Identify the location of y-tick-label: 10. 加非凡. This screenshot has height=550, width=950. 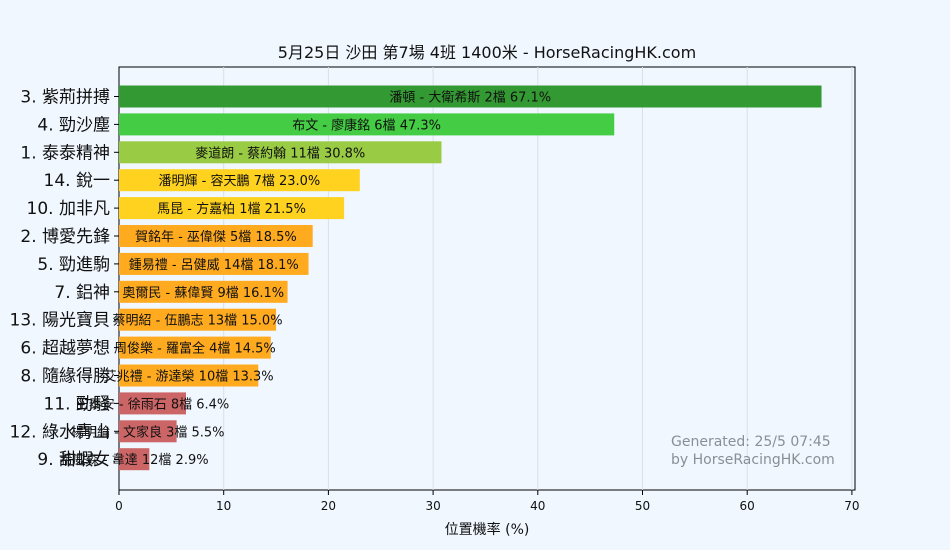
(68, 209).